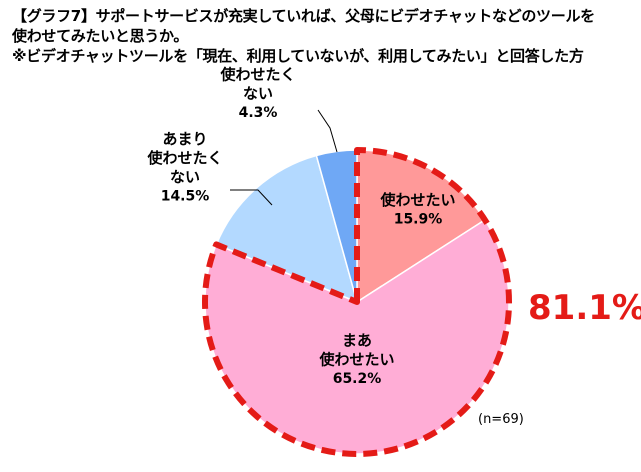  I want to click on highlight-total: 81.1%, so click(584, 308).